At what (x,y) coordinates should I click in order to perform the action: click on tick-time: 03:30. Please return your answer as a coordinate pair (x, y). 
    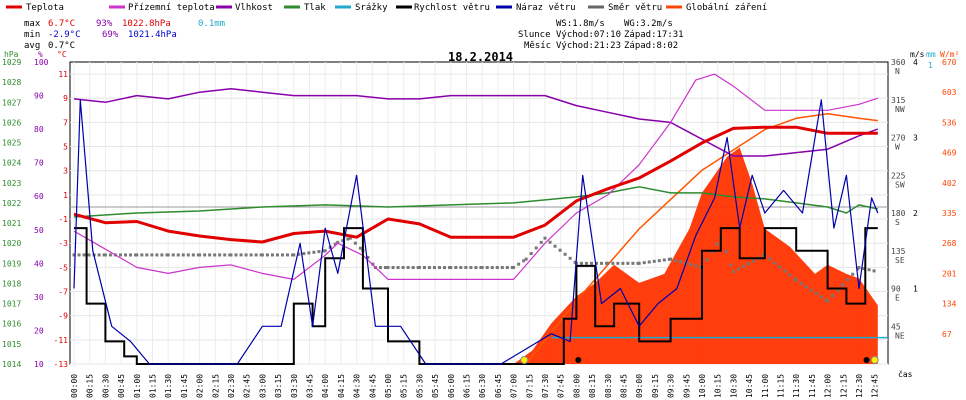
    Looking at the image, I should click on (294, 386).